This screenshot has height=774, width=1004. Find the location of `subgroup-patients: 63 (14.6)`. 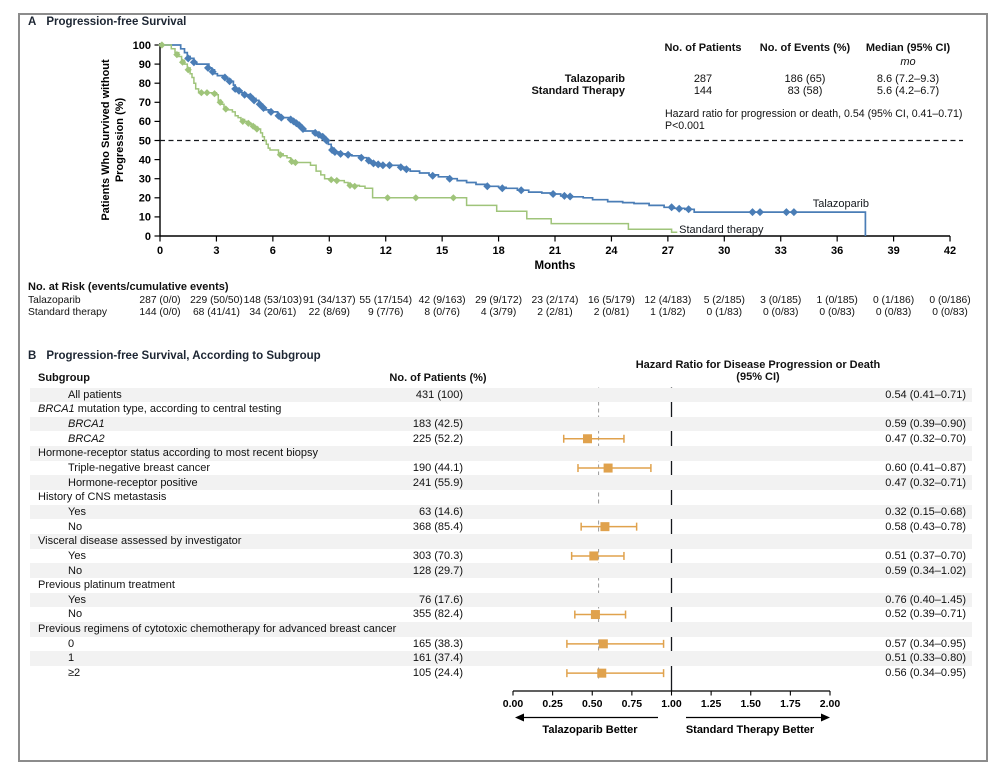

subgroup-patients: 63 (14.6) is located at coordinates (440, 511).